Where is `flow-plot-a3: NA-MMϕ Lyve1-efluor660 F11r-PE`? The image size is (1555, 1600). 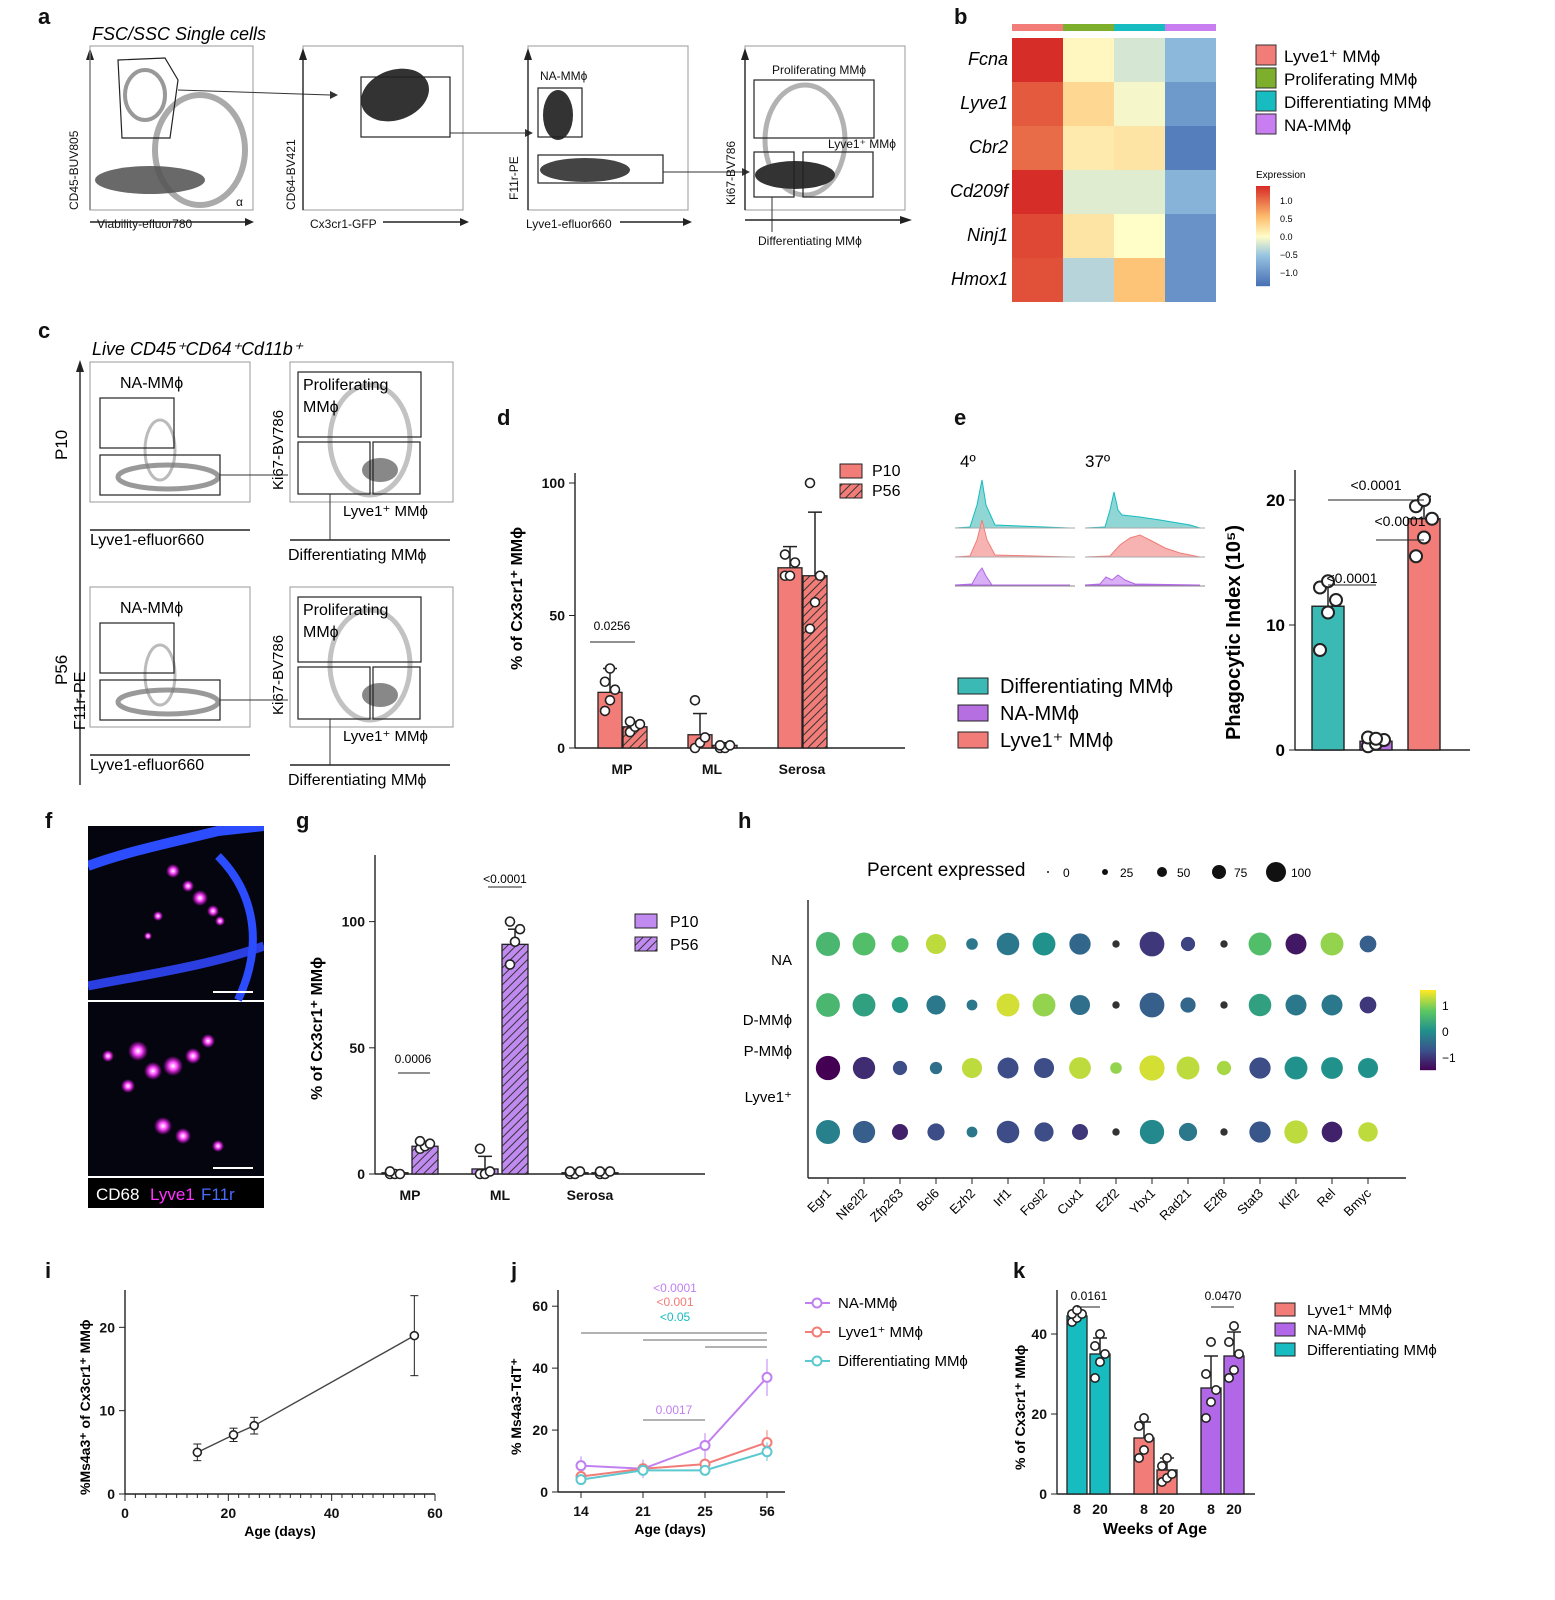
flow-plot-a3: NA-MMϕ Lyve1-efluor660 F11r-PE is located at coordinates (628, 138).